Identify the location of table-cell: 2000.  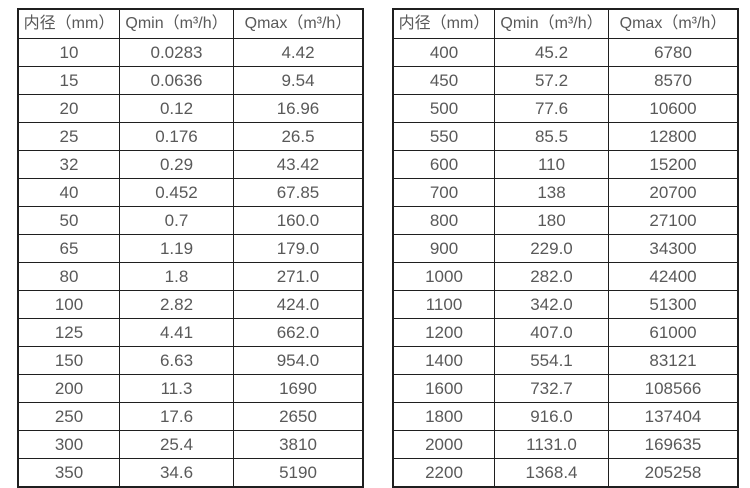
(443, 444).